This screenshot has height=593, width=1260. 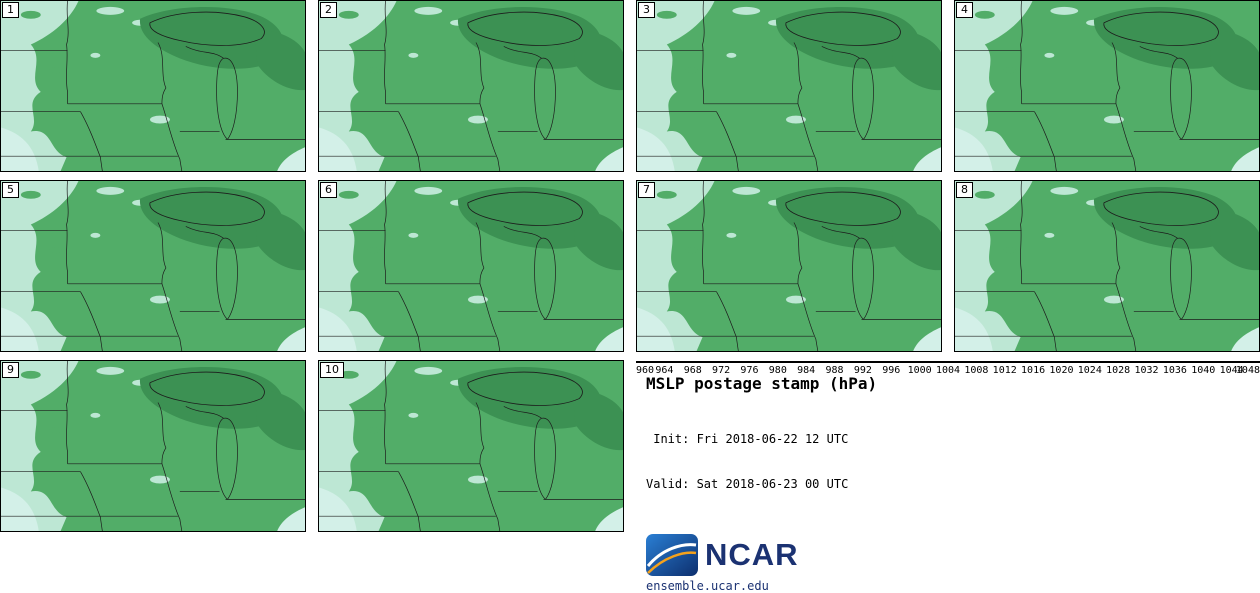 What do you see at coordinates (10, 370) in the screenshot?
I see `member-number-label: 9` at bounding box center [10, 370].